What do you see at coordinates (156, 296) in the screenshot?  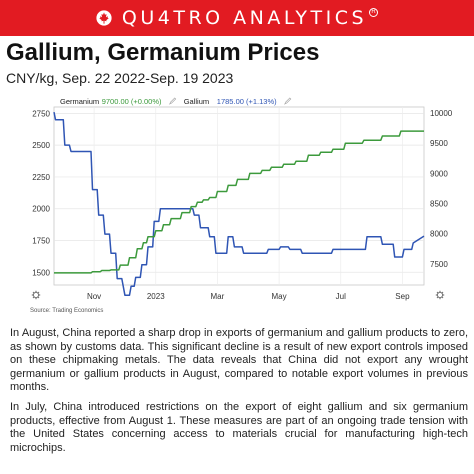 I see `x-tick-label: 2023` at bounding box center [156, 296].